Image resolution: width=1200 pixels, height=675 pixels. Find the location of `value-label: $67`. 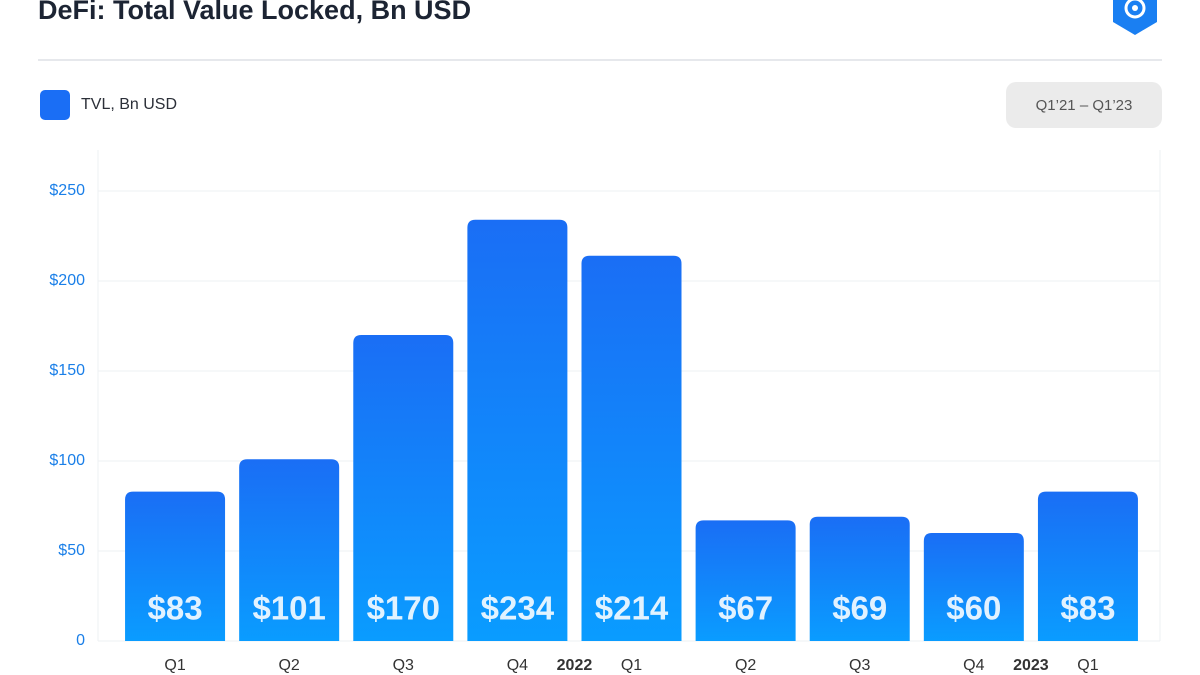

value-label: $67 is located at coordinates (745, 608).